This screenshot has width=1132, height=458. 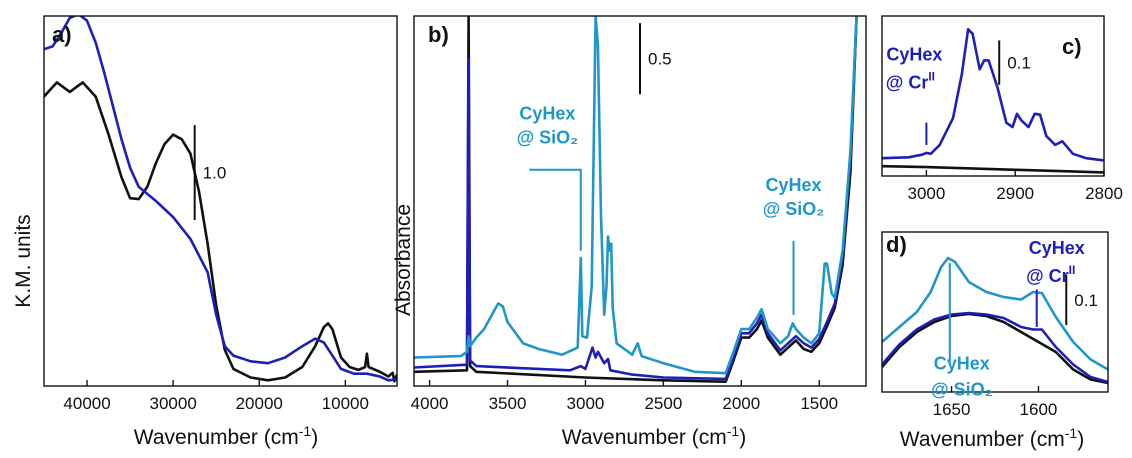 I want to click on x-tick-label: 4000, so click(x=430, y=403).